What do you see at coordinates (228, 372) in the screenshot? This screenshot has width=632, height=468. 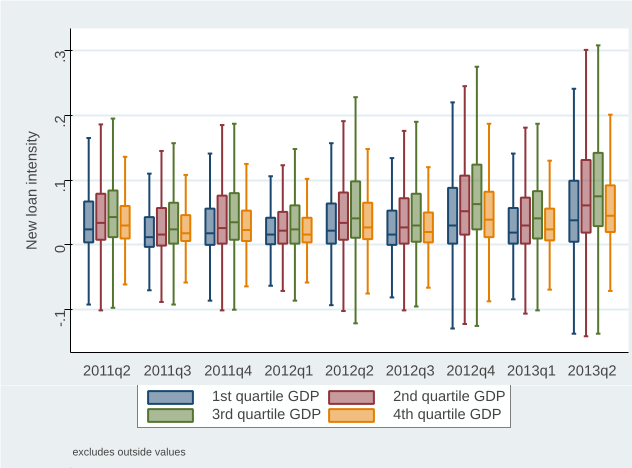 I see `x-tick-label: 2011q4` at bounding box center [228, 372].